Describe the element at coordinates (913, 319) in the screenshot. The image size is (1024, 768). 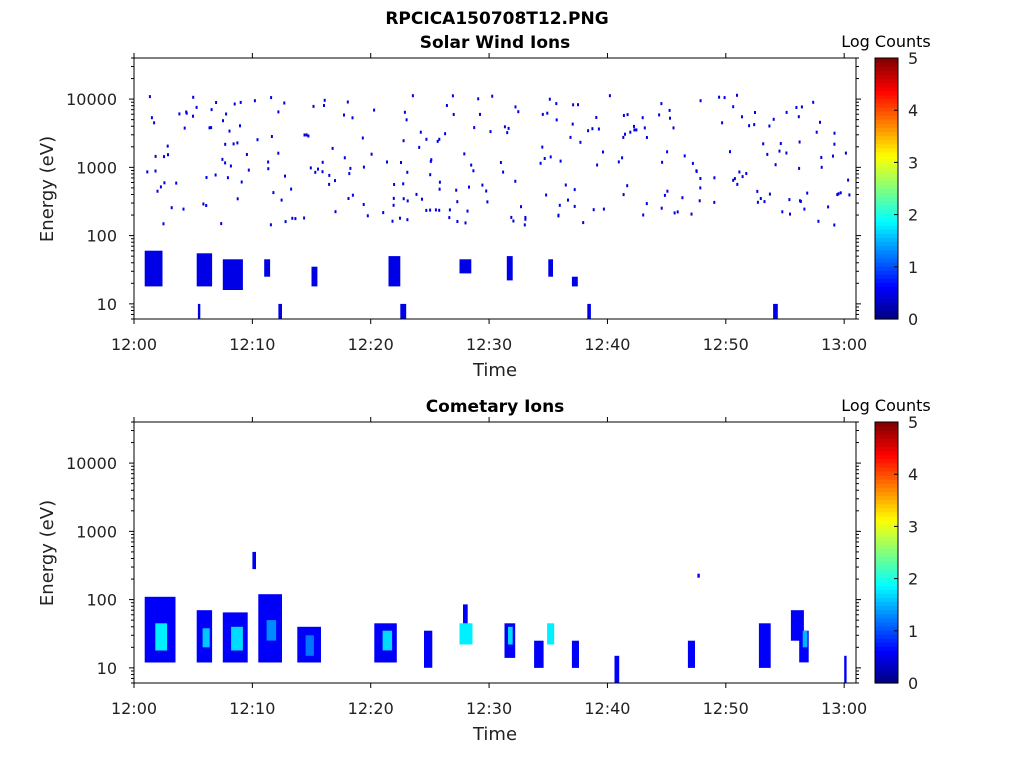
I see `colorbar-tick-label: 0` at that location.